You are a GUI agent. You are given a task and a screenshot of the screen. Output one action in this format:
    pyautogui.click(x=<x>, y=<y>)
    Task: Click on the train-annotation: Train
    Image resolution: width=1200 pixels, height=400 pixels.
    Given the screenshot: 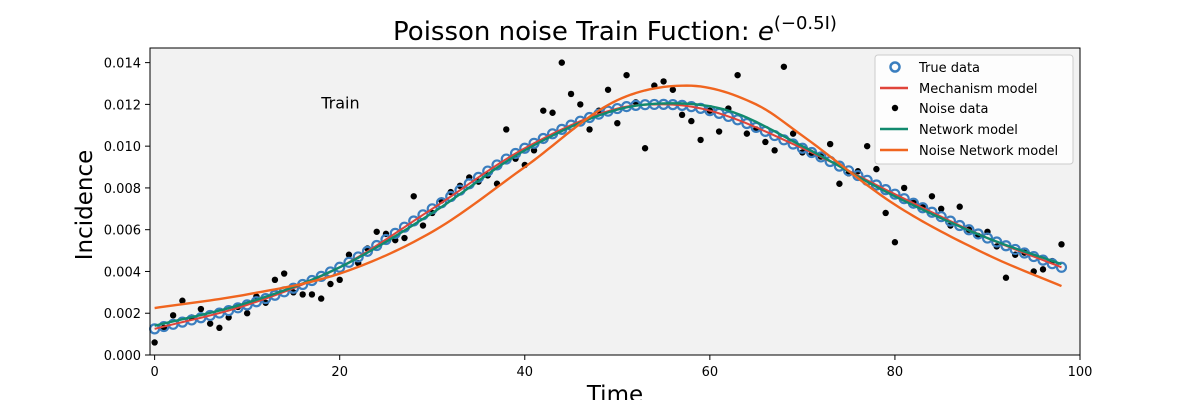 What is the action you would take?
    pyautogui.click(x=339, y=102)
    